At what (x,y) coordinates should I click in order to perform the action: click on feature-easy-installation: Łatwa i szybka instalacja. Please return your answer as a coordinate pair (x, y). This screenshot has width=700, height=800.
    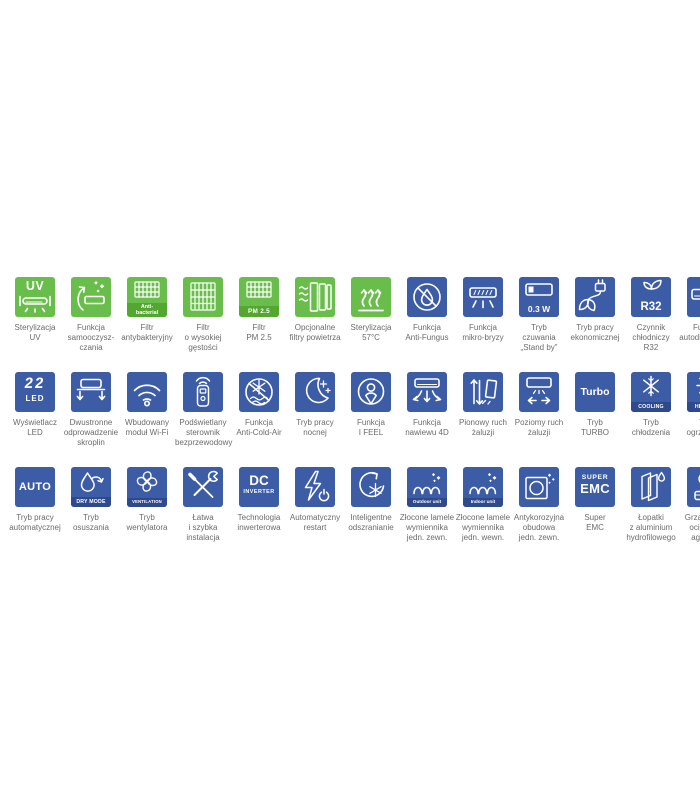
    Looking at the image, I should click on (203, 514).